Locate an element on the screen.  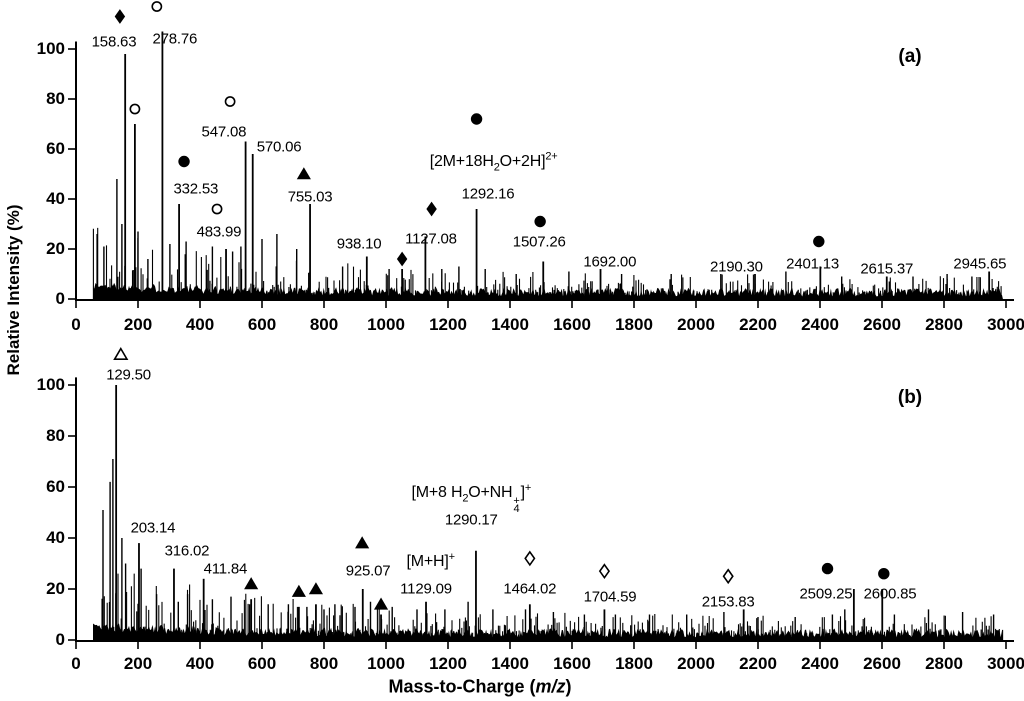
x-axis-title-mz-italic: m/z is located at coordinates (550, 686).